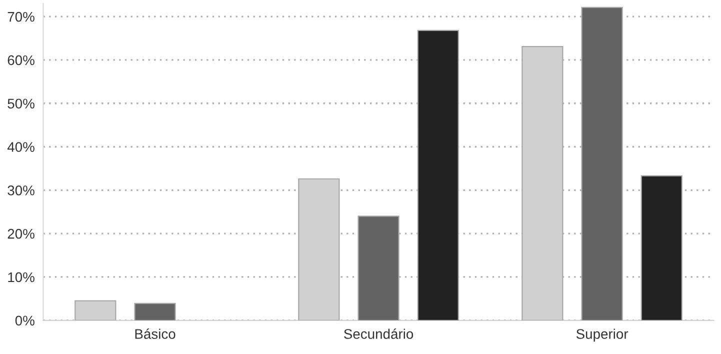 Image resolution: width=721 pixels, height=354 pixels. What do you see at coordinates (21, 233) in the screenshot?
I see `y-tick-label: 20%` at bounding box center [21, 233].